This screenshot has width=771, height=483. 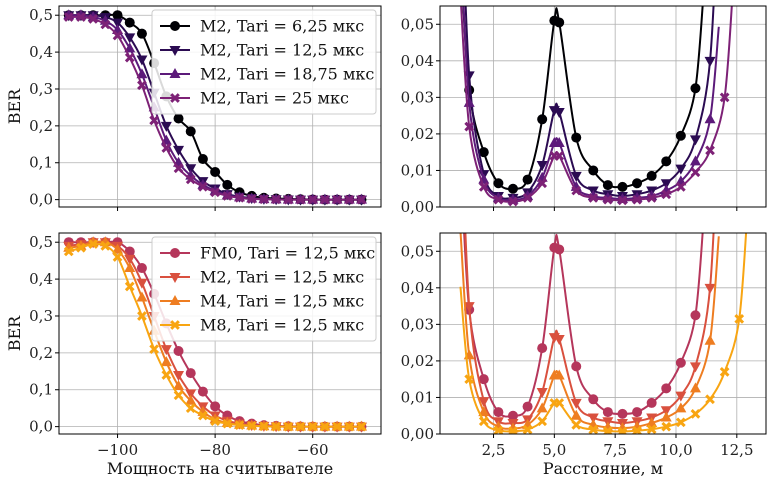 I want to click on legend-label: M2, Tari = 12,5 мкс, so click(x=282, y=50).